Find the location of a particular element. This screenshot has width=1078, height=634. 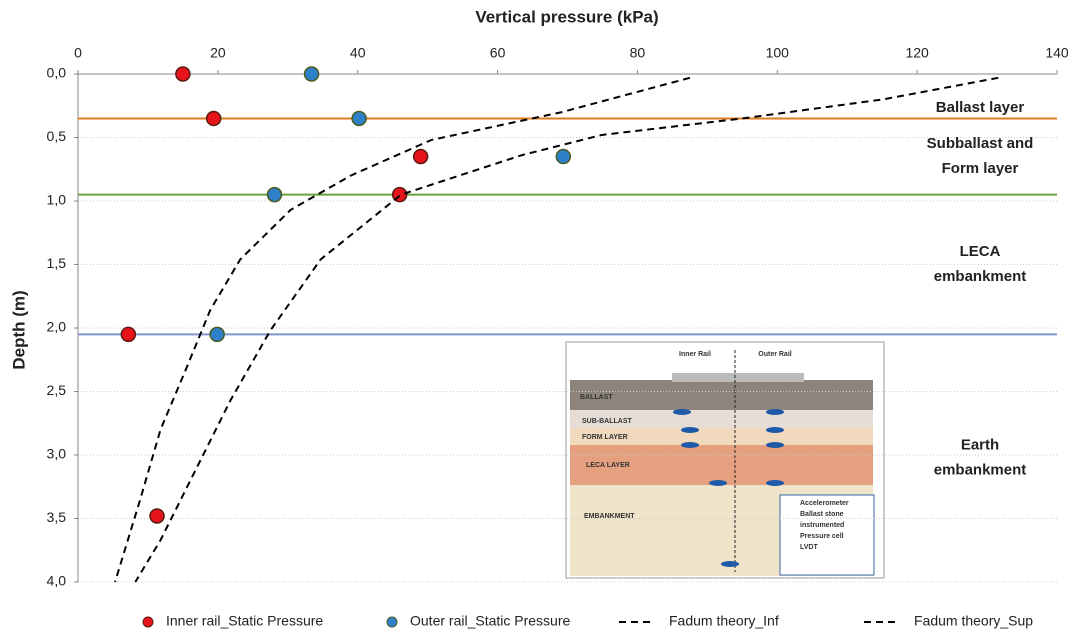

y-tick-label: 2,5 is located at coordinates (57, 390).